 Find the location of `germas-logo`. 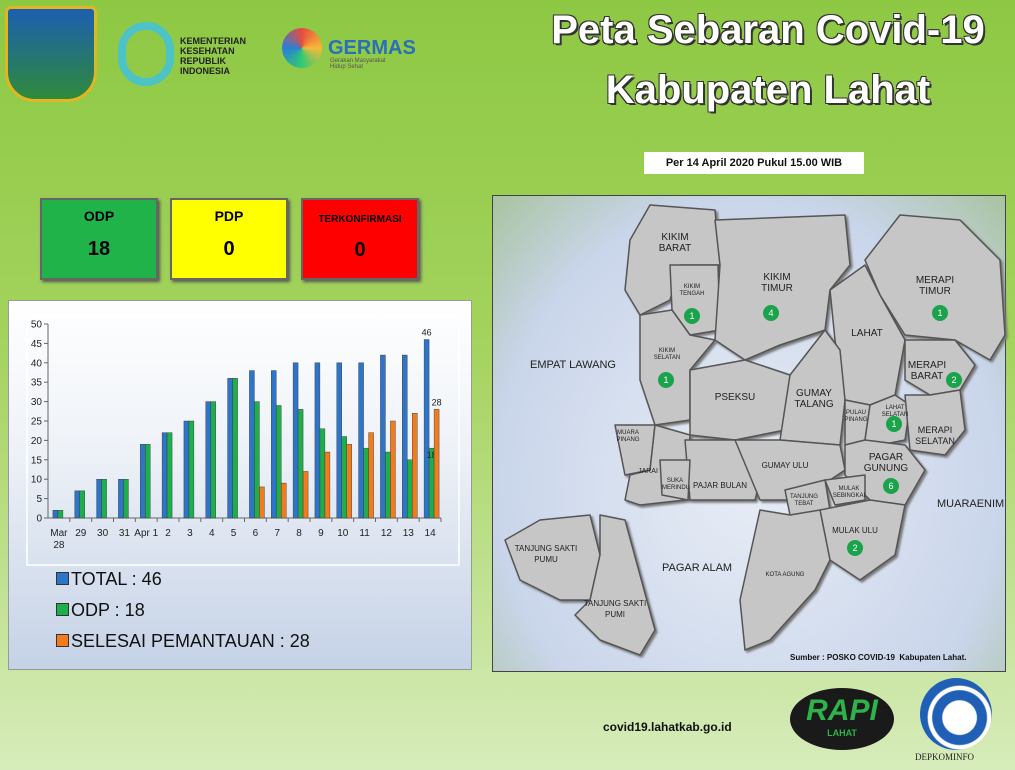

germas-logo is located at coordinates (302, 48).